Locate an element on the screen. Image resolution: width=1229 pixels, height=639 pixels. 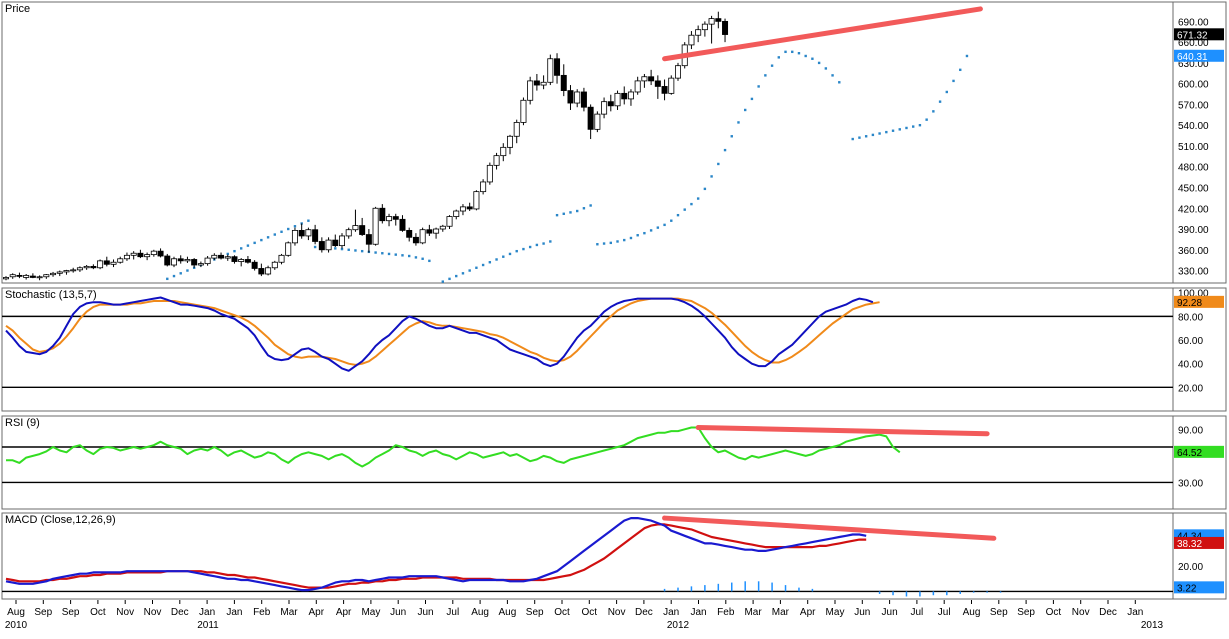
y-tick-label: 330.00 is located at coordinates (1193, 272).